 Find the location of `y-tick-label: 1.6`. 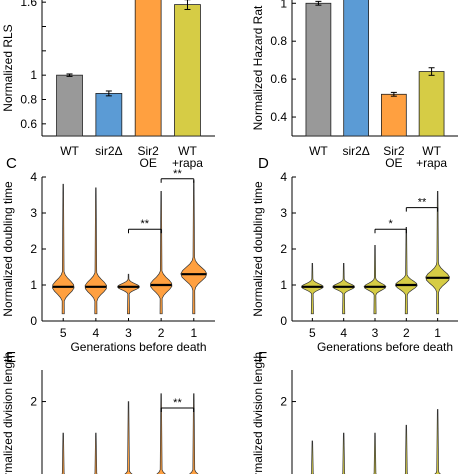

y-tick-label: 1.6 is located at coordinates (28, 4).